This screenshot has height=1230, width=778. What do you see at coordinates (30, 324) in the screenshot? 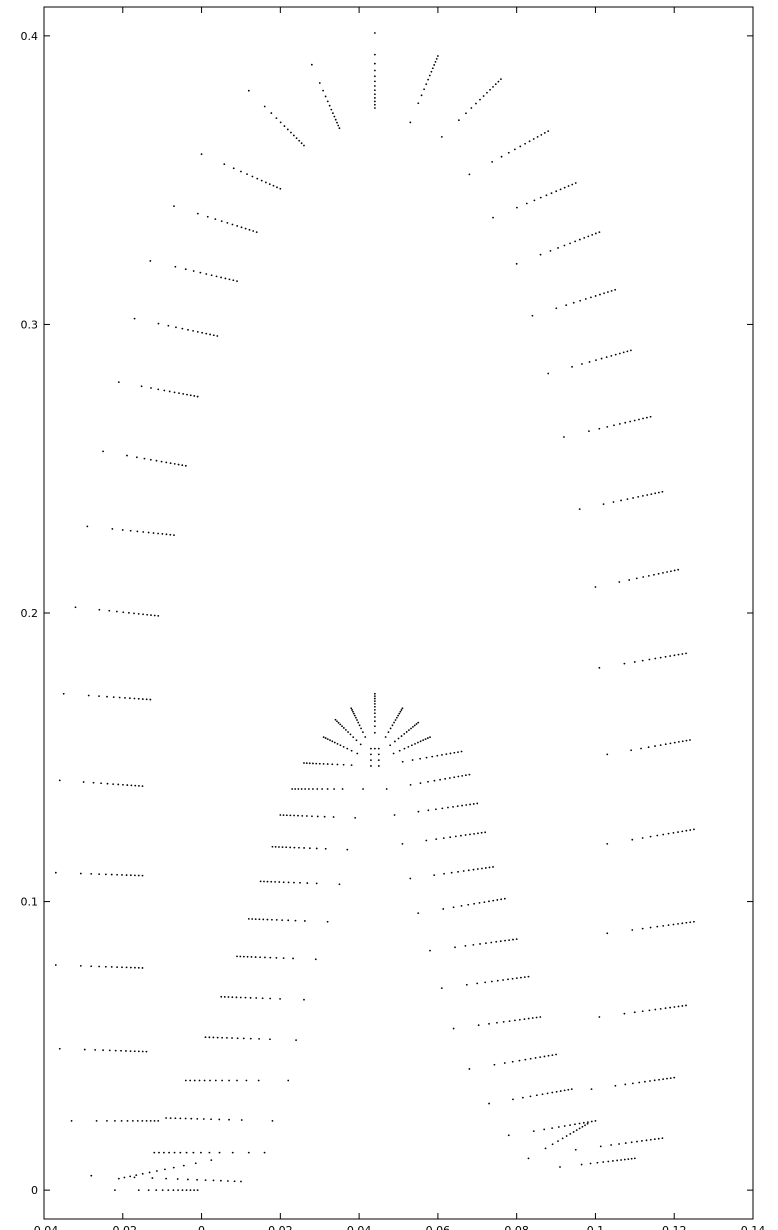
I see `y-tick-label: 0.3` at bounding box center [30, 324].